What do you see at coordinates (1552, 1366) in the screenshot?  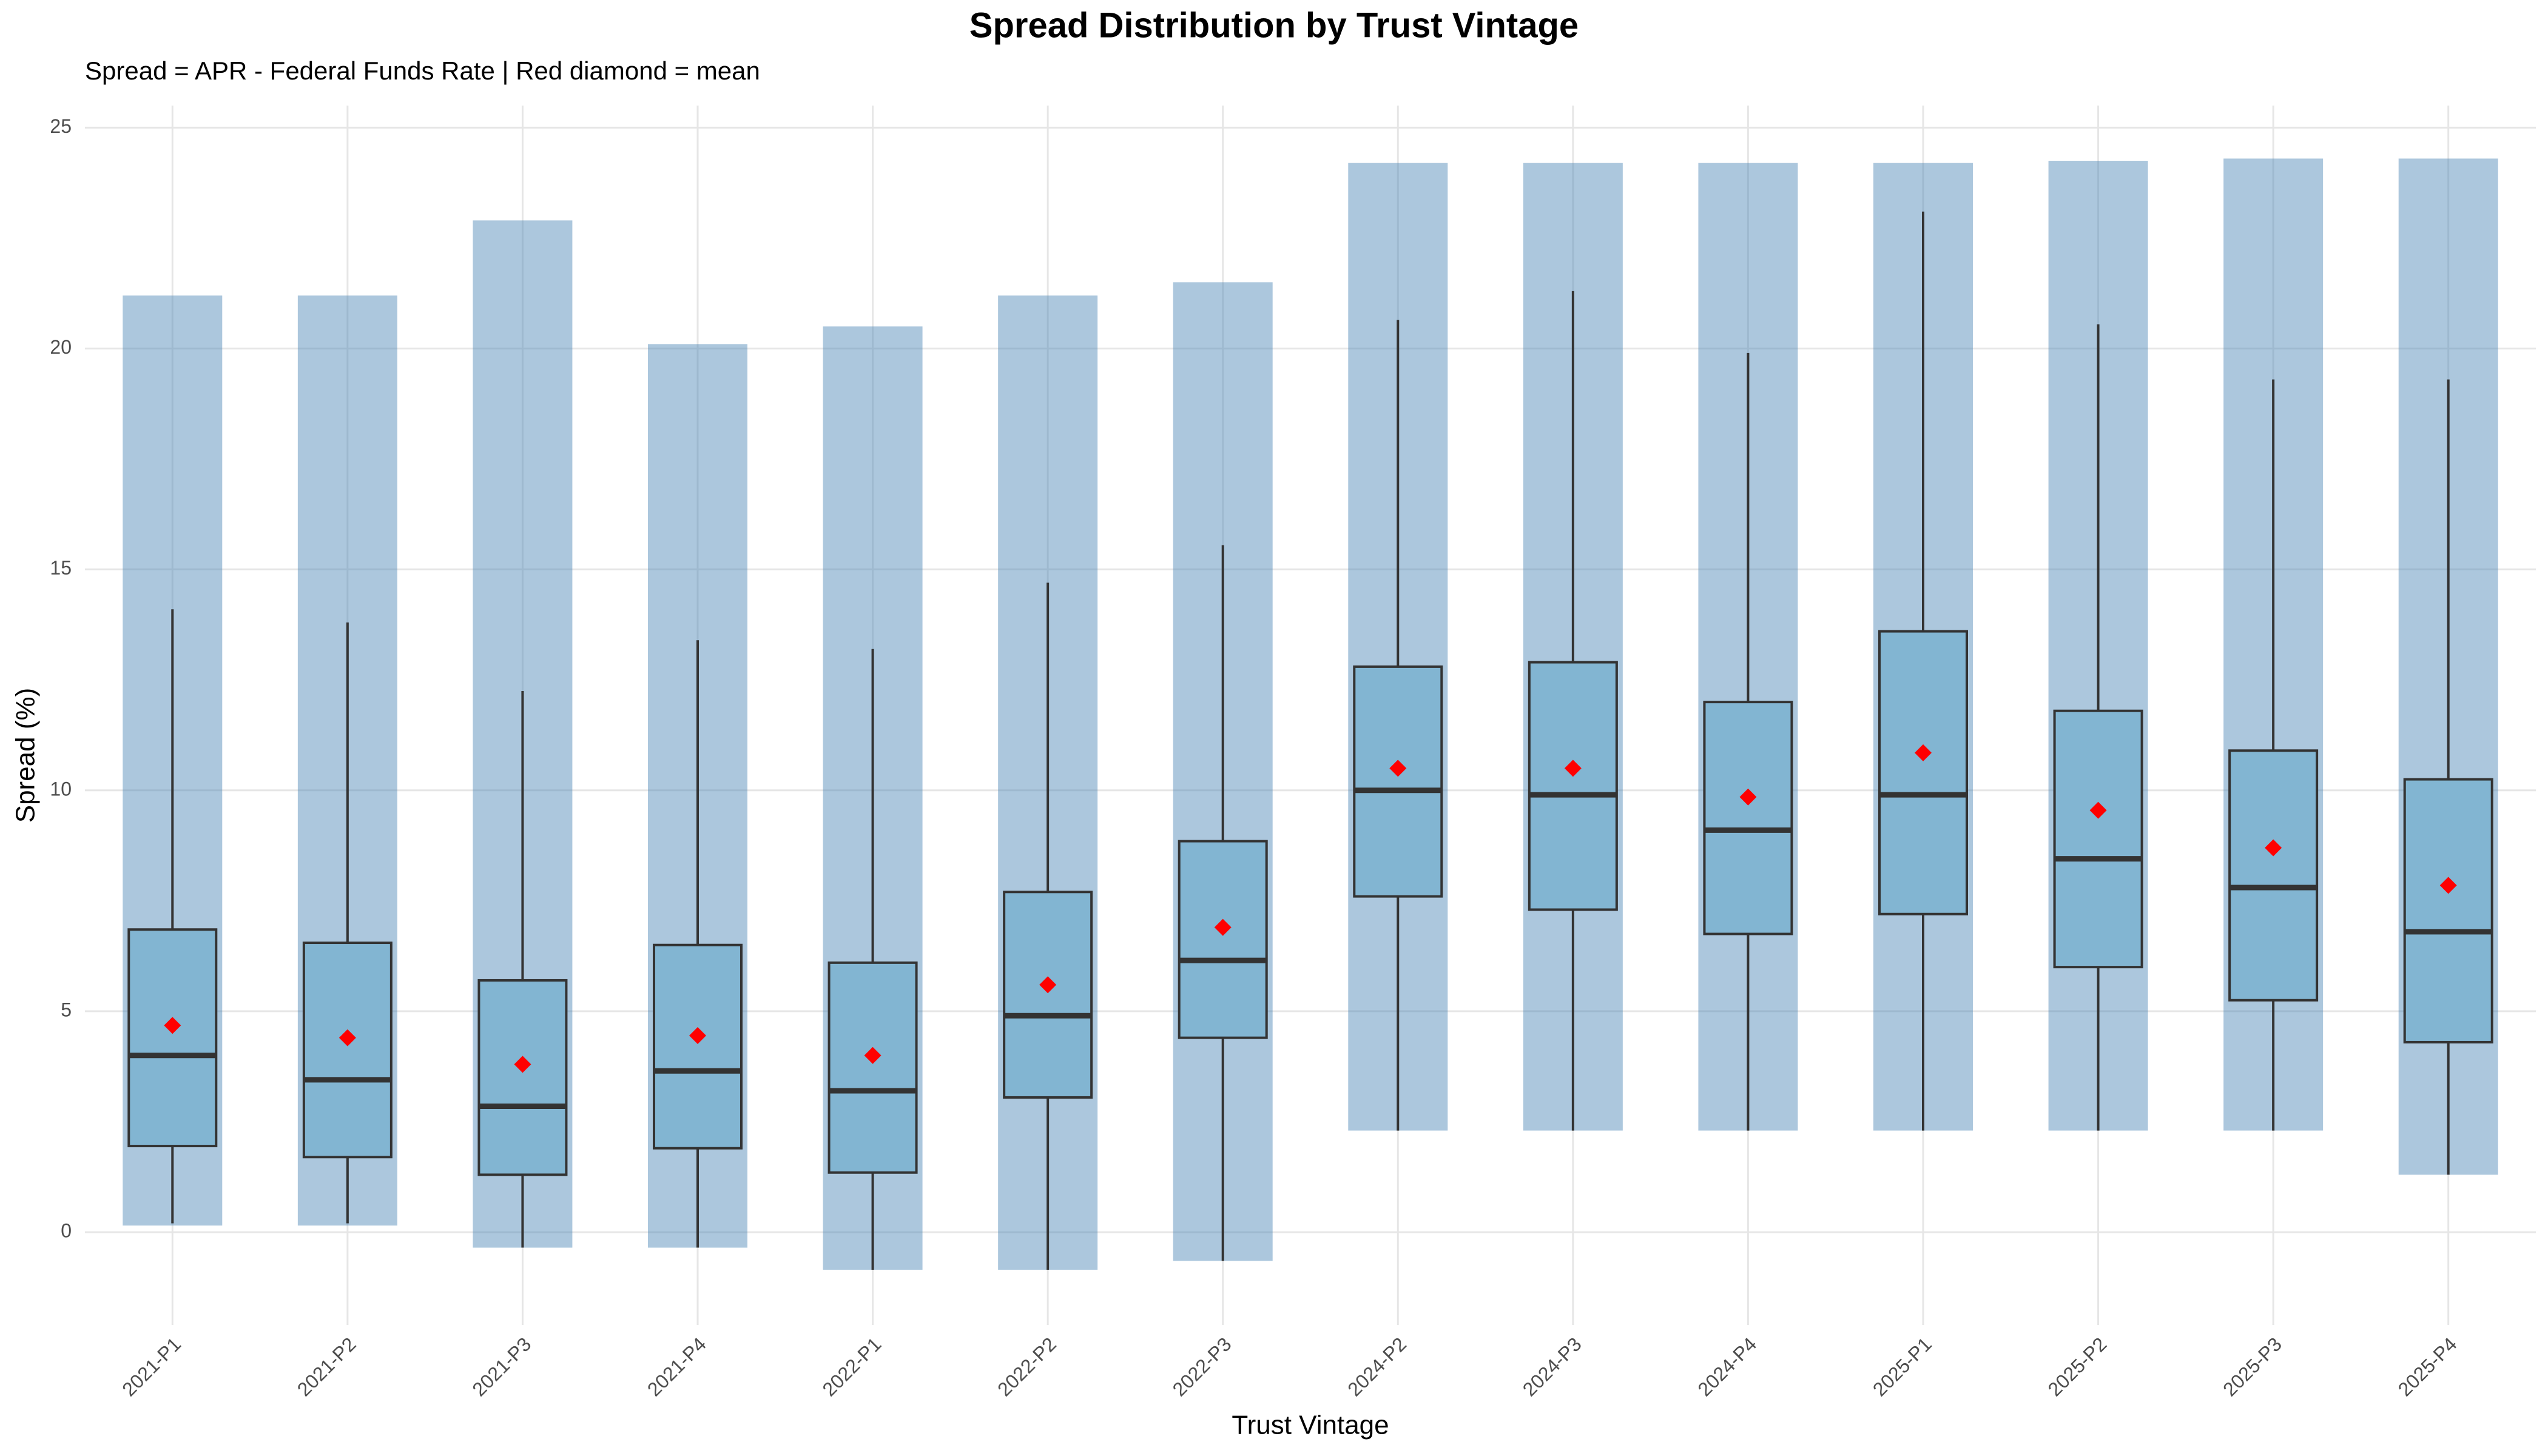 I see `x-tick-label: 2024-P3` at bounding box center [1552, 1366].